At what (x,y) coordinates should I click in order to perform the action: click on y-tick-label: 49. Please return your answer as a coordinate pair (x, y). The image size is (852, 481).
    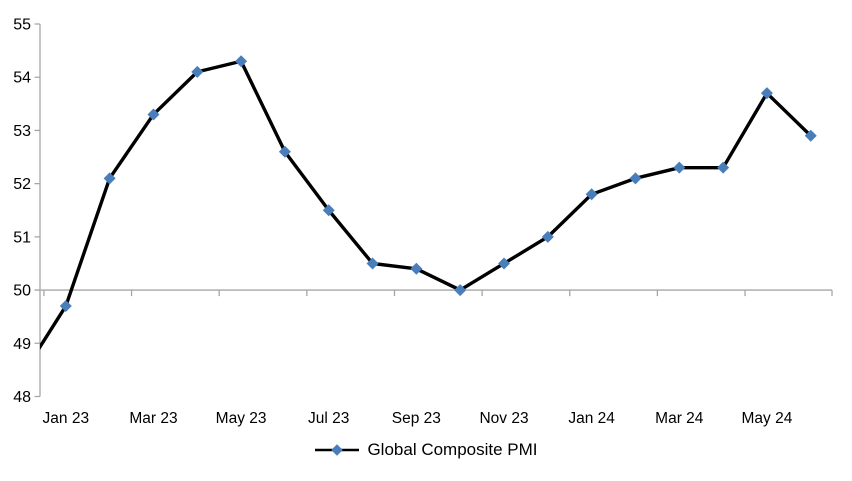
    Looking at the image, I should click on (22, 344).